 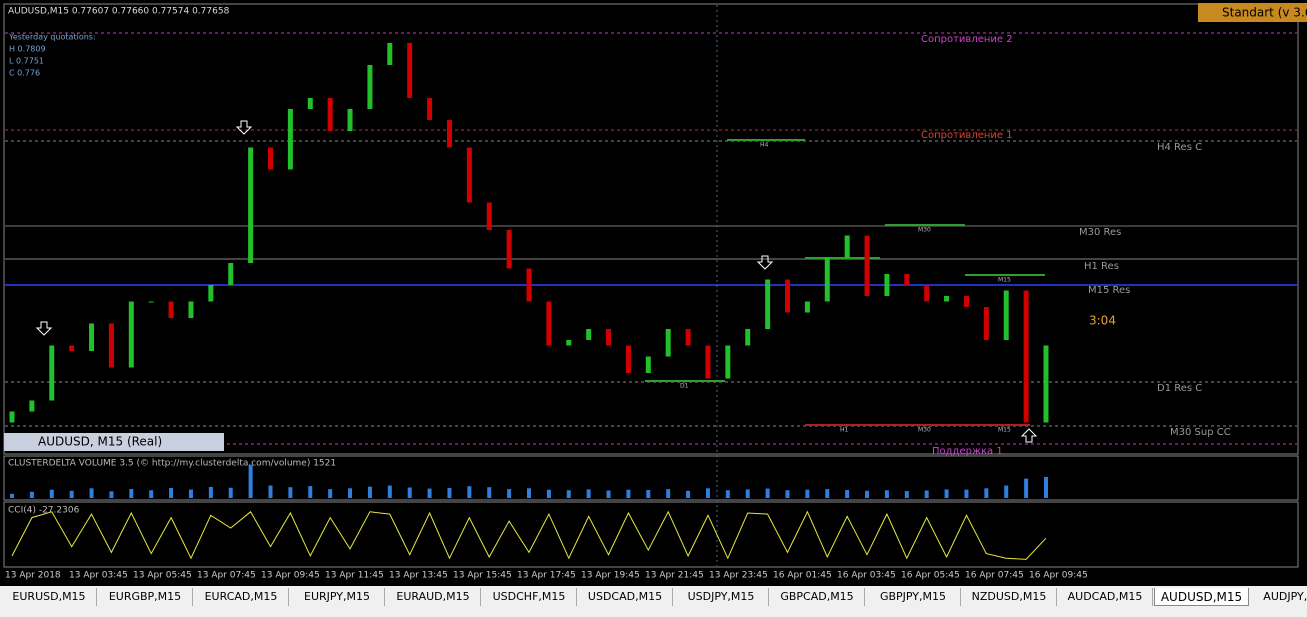 What do you see at coordinates (721, 597) in the screenshot?
I see `symbol-tab: USDJPY,M15` at bounding box center [721, 597].